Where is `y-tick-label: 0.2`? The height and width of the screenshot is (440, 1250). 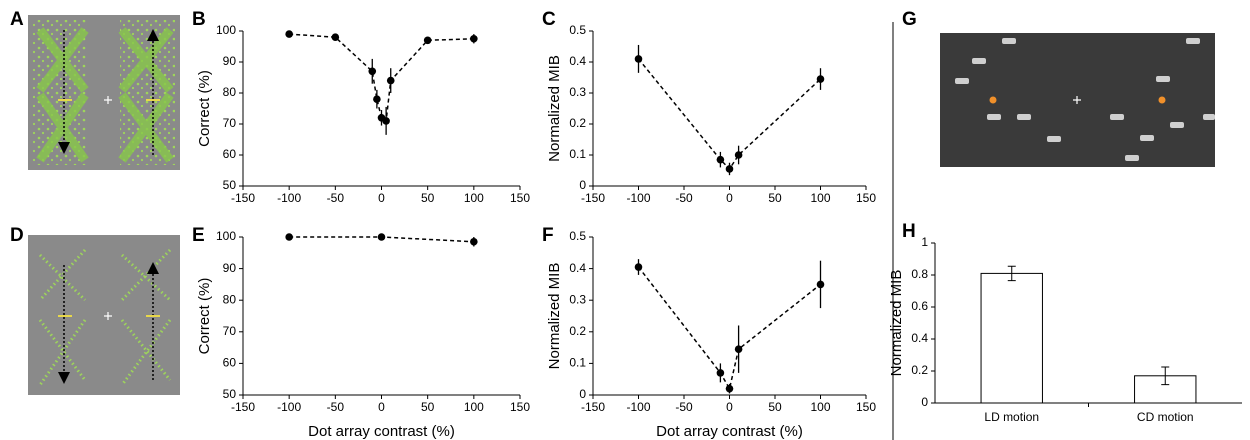 y-tick-label: 0.2 is located at coordinates (577, 123).